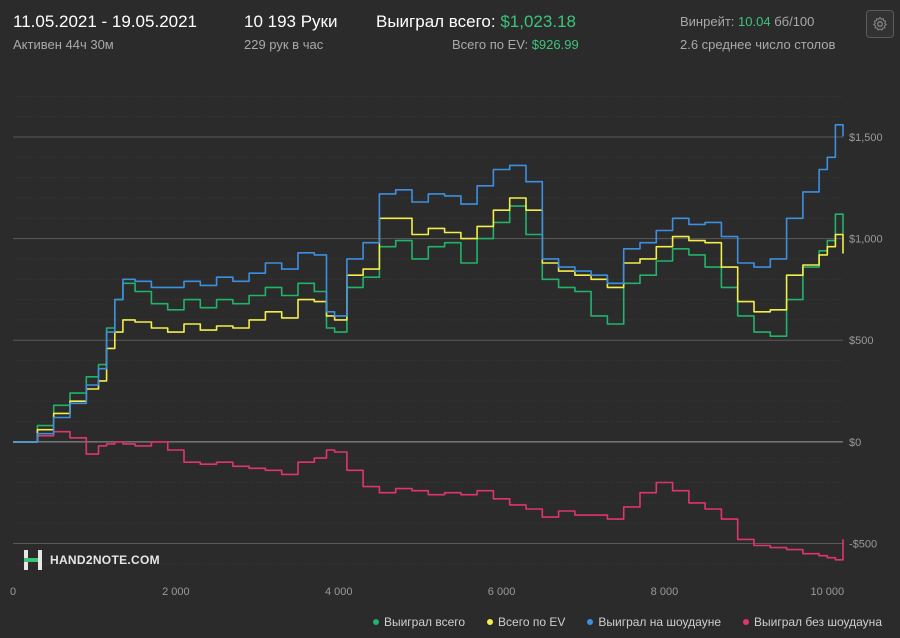 The height and width of the screenshot is (638, 900). I want to click on won-total: Выиграл всего: $1,023.18, so click(476, 22).